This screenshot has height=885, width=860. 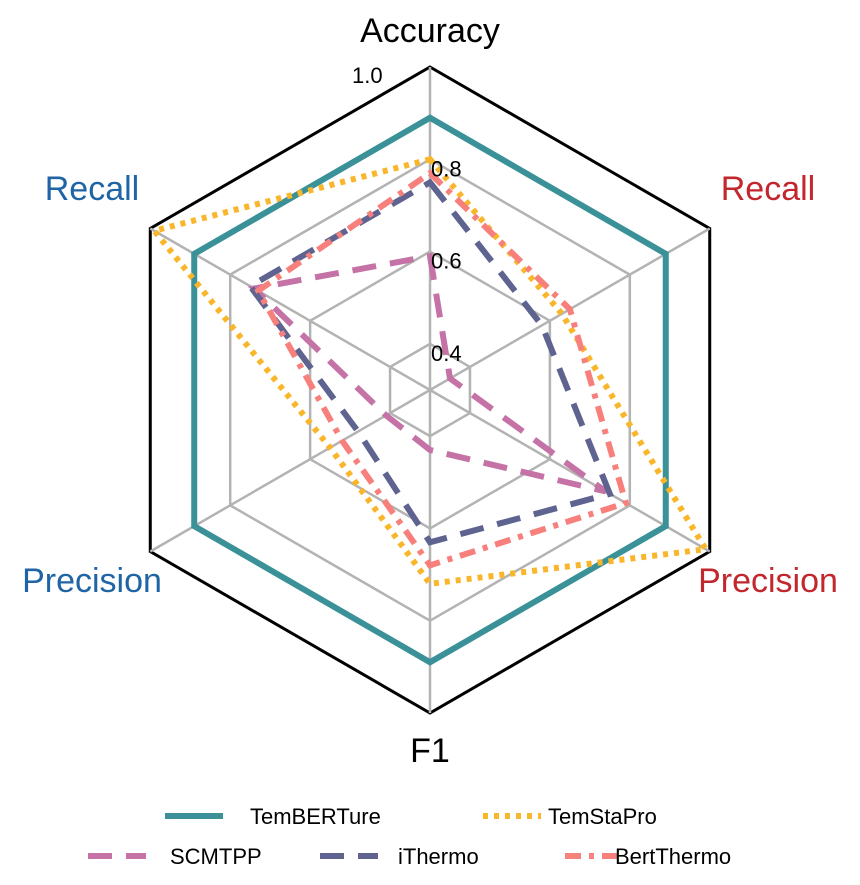 What do you see at coordinates (446, 168) in the screenshot?
I see `tick-label: 0.8` at bounding box center [446, 168].